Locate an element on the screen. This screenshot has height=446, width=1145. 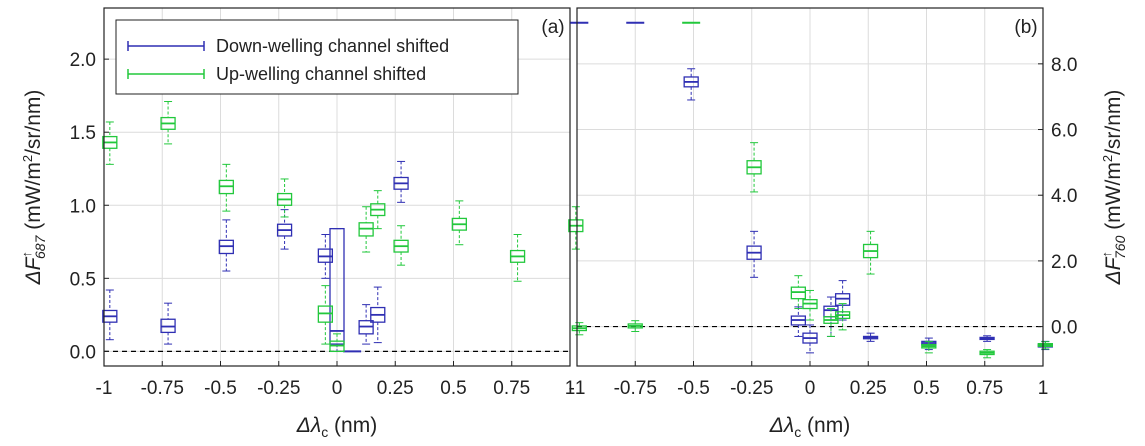
panel-a-label: (a) is located at coordinates (552, 27).